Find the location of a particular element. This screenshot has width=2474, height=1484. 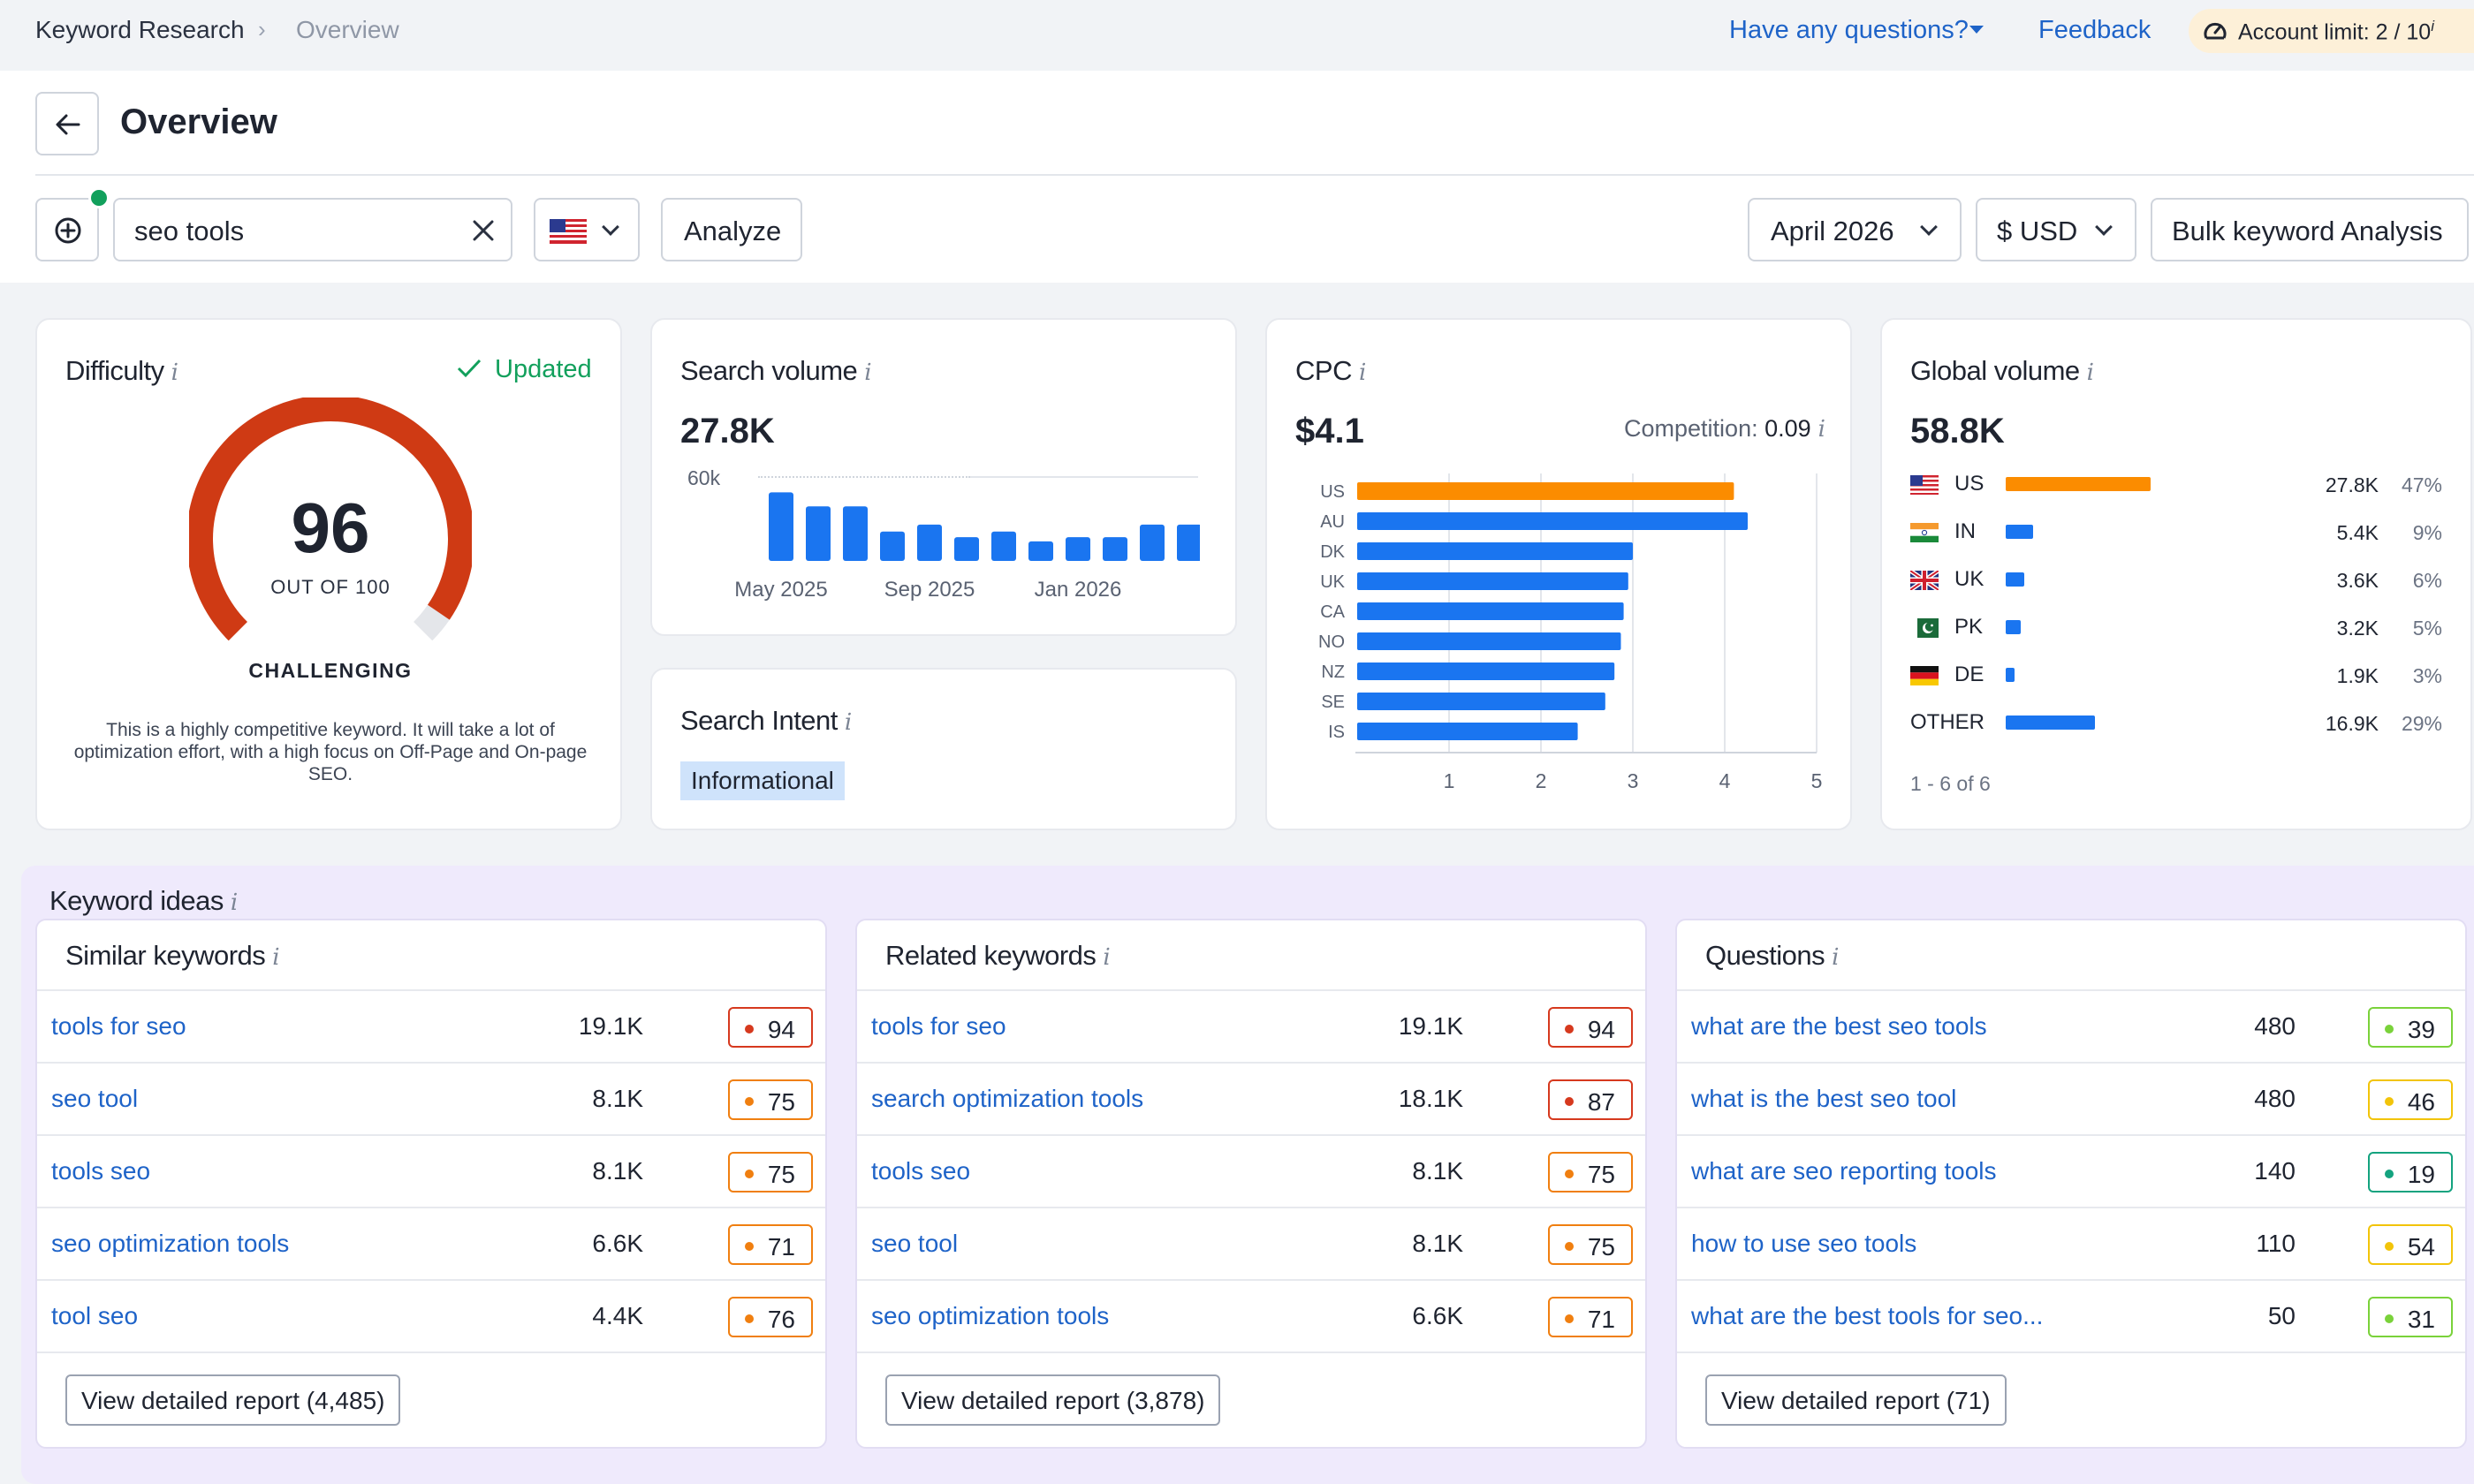

questions-link: Have any questions? is located at coordinates (1849, 30).